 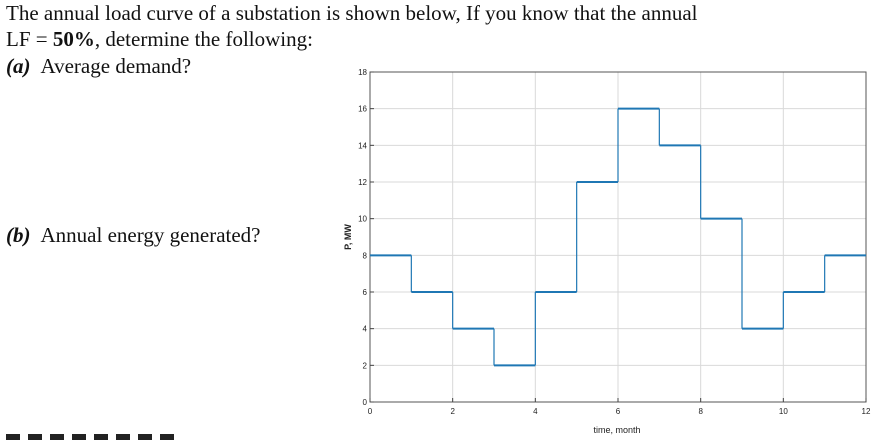 What do you see at coordinates (365, 255) in the screenshot?
I see `y-tick-label: 8` at bounding box center [365, 255].